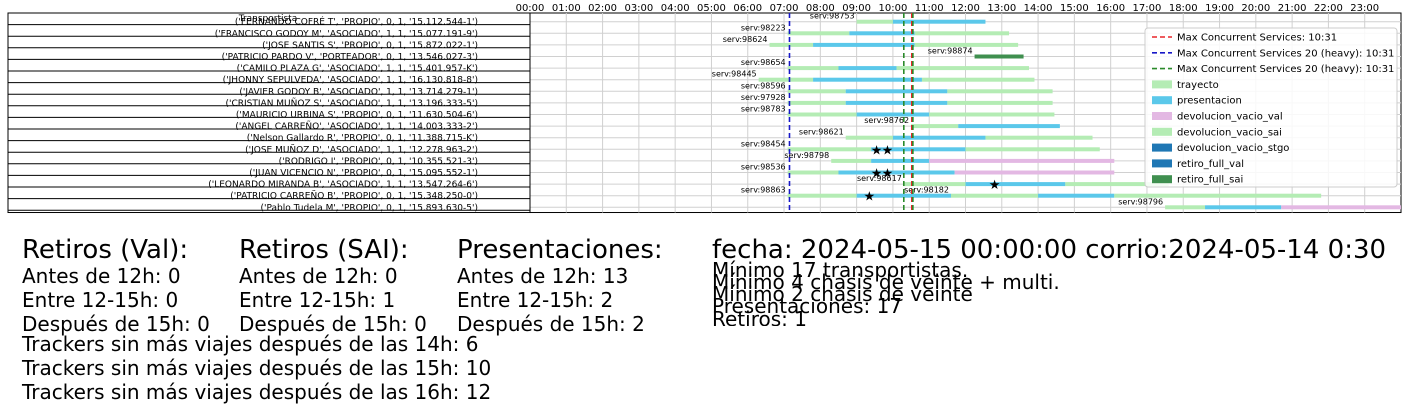  What do you see at coordinates (950, 51) in the screenshot?
I see `service-label: serv:98874` at bounding box center [950, 51].